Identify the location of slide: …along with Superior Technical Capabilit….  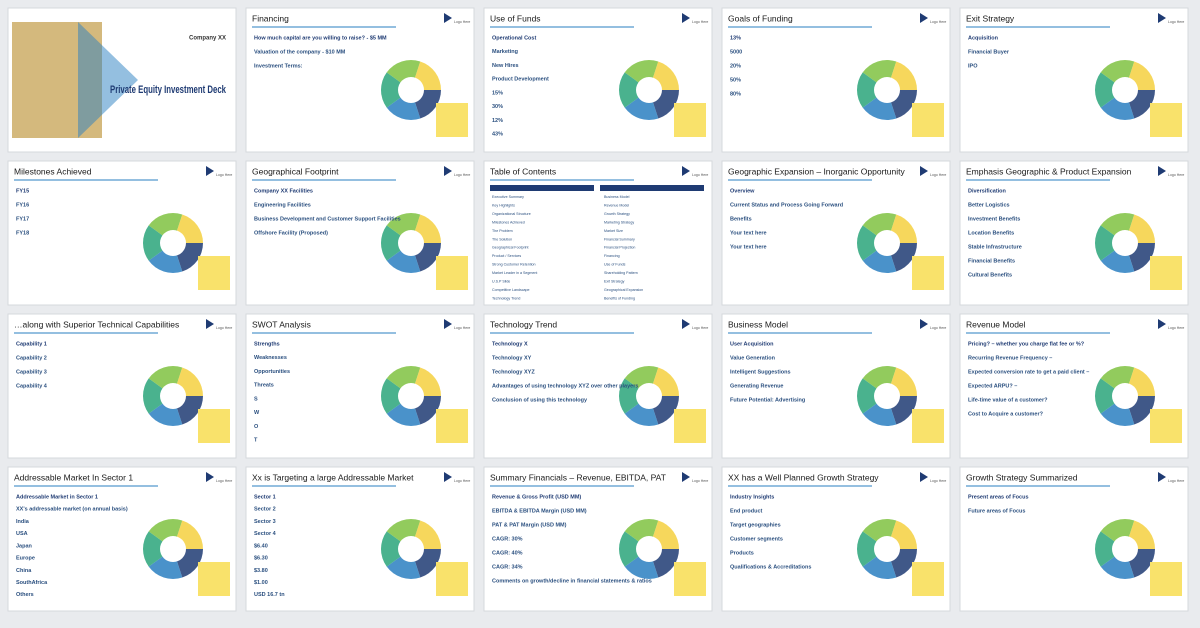
(122, 386).